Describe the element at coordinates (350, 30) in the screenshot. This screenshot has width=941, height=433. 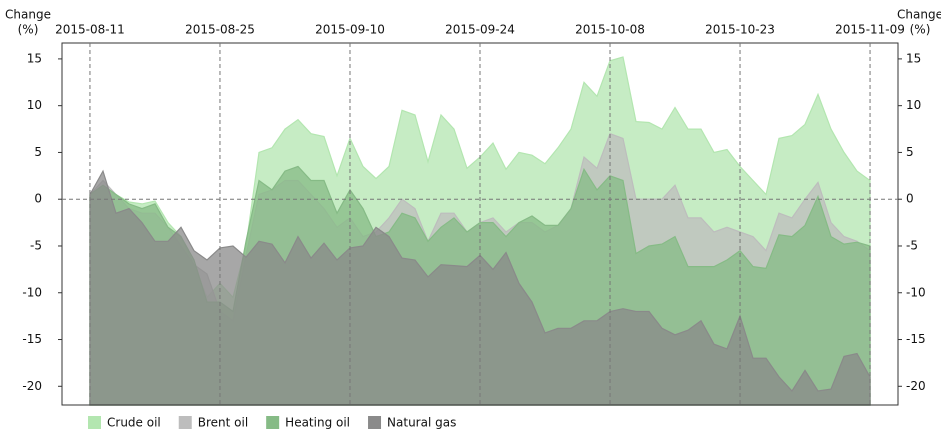
I see `x-tick-label: 2015-09-10` at that location.